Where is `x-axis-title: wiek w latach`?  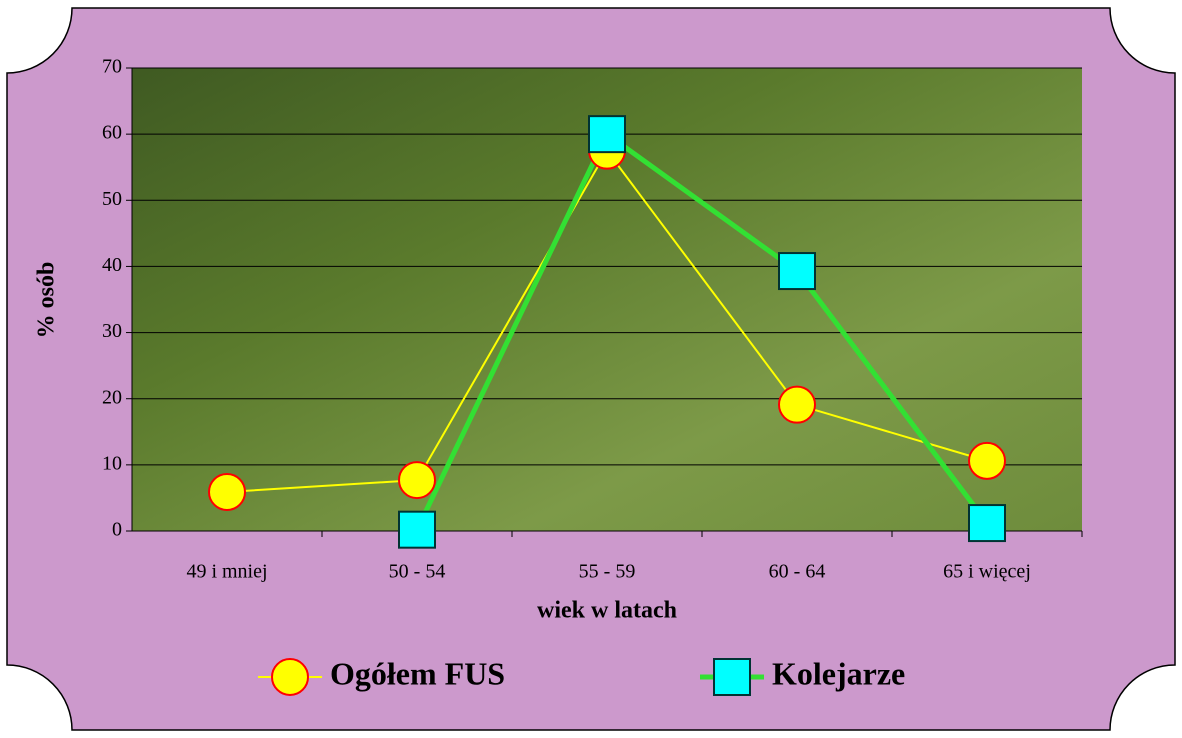 x-axis-title: wiek w latach is located at coordinates (607, 611).